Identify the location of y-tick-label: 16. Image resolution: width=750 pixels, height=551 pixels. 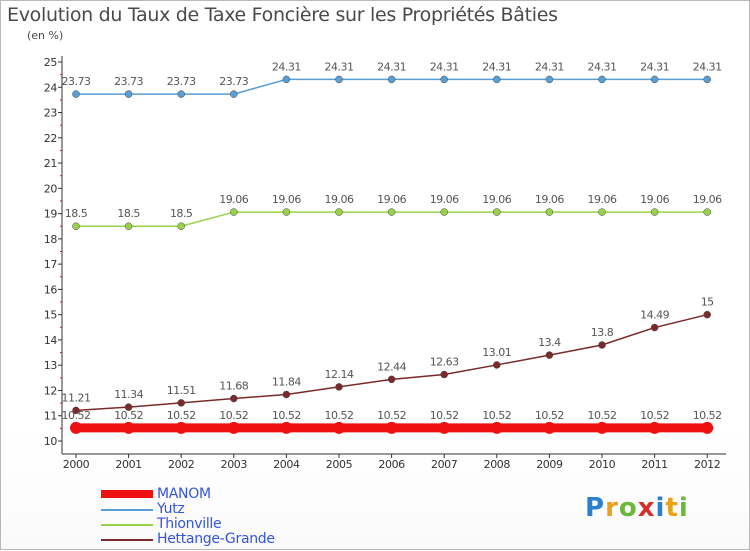
(51, 289).